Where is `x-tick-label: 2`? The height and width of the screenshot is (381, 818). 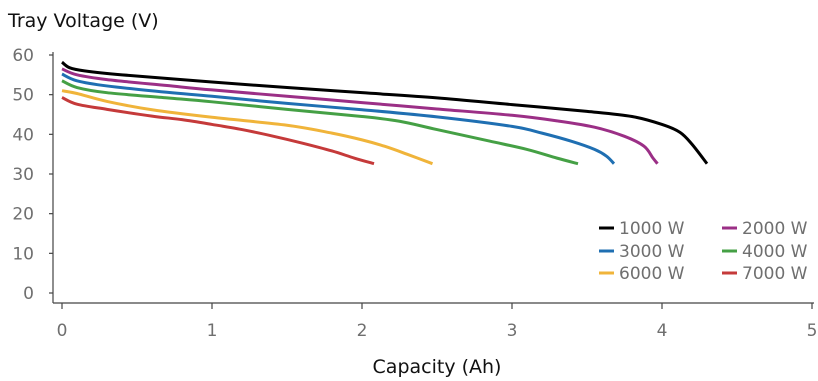
x-tick-label: 2 is located at coordinates (362, 331).